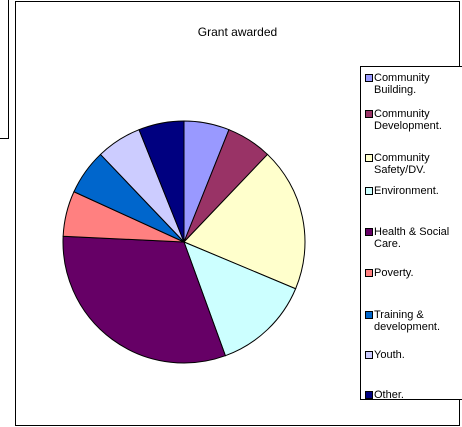  Describe the element at coordinates (413, 355) in the screenshot. I see `legend-item: Youth.` at that location.